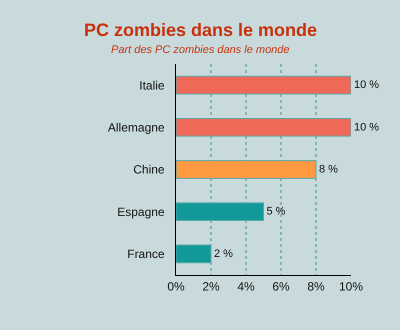  I want to click on x-tick-label: 10%, so click(351, 286).